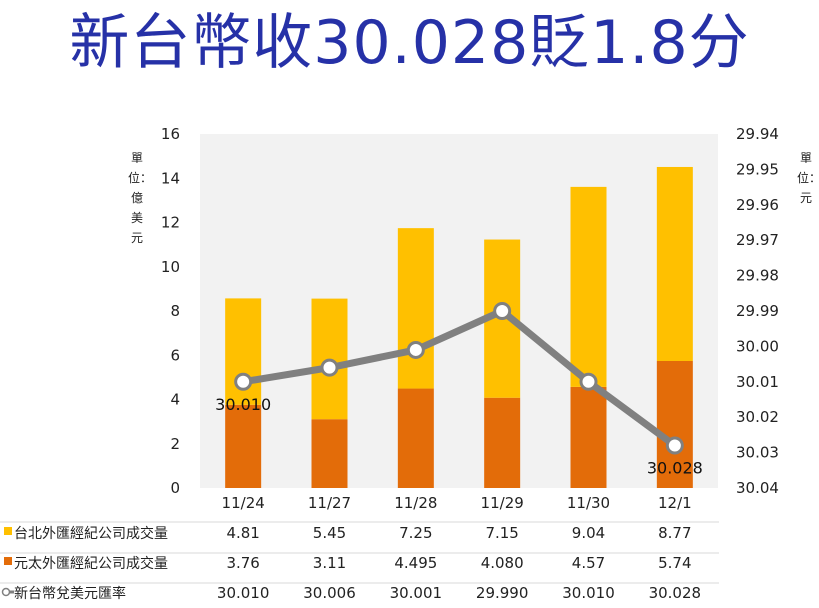 This screenshot has width=819, height=608. What do you see at coordinates (757, 453) in the screenshot?
I see `right-tick-label: 30.03` at bounding box center [757, 453].